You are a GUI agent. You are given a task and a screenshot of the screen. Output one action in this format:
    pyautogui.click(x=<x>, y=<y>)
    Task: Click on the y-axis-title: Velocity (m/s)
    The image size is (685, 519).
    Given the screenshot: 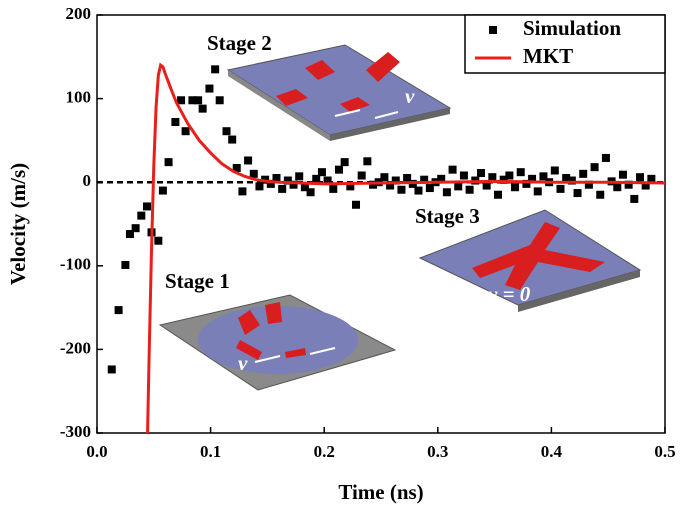 What is the action you would take?
    pyautogui.click(x=18, y=224)
    